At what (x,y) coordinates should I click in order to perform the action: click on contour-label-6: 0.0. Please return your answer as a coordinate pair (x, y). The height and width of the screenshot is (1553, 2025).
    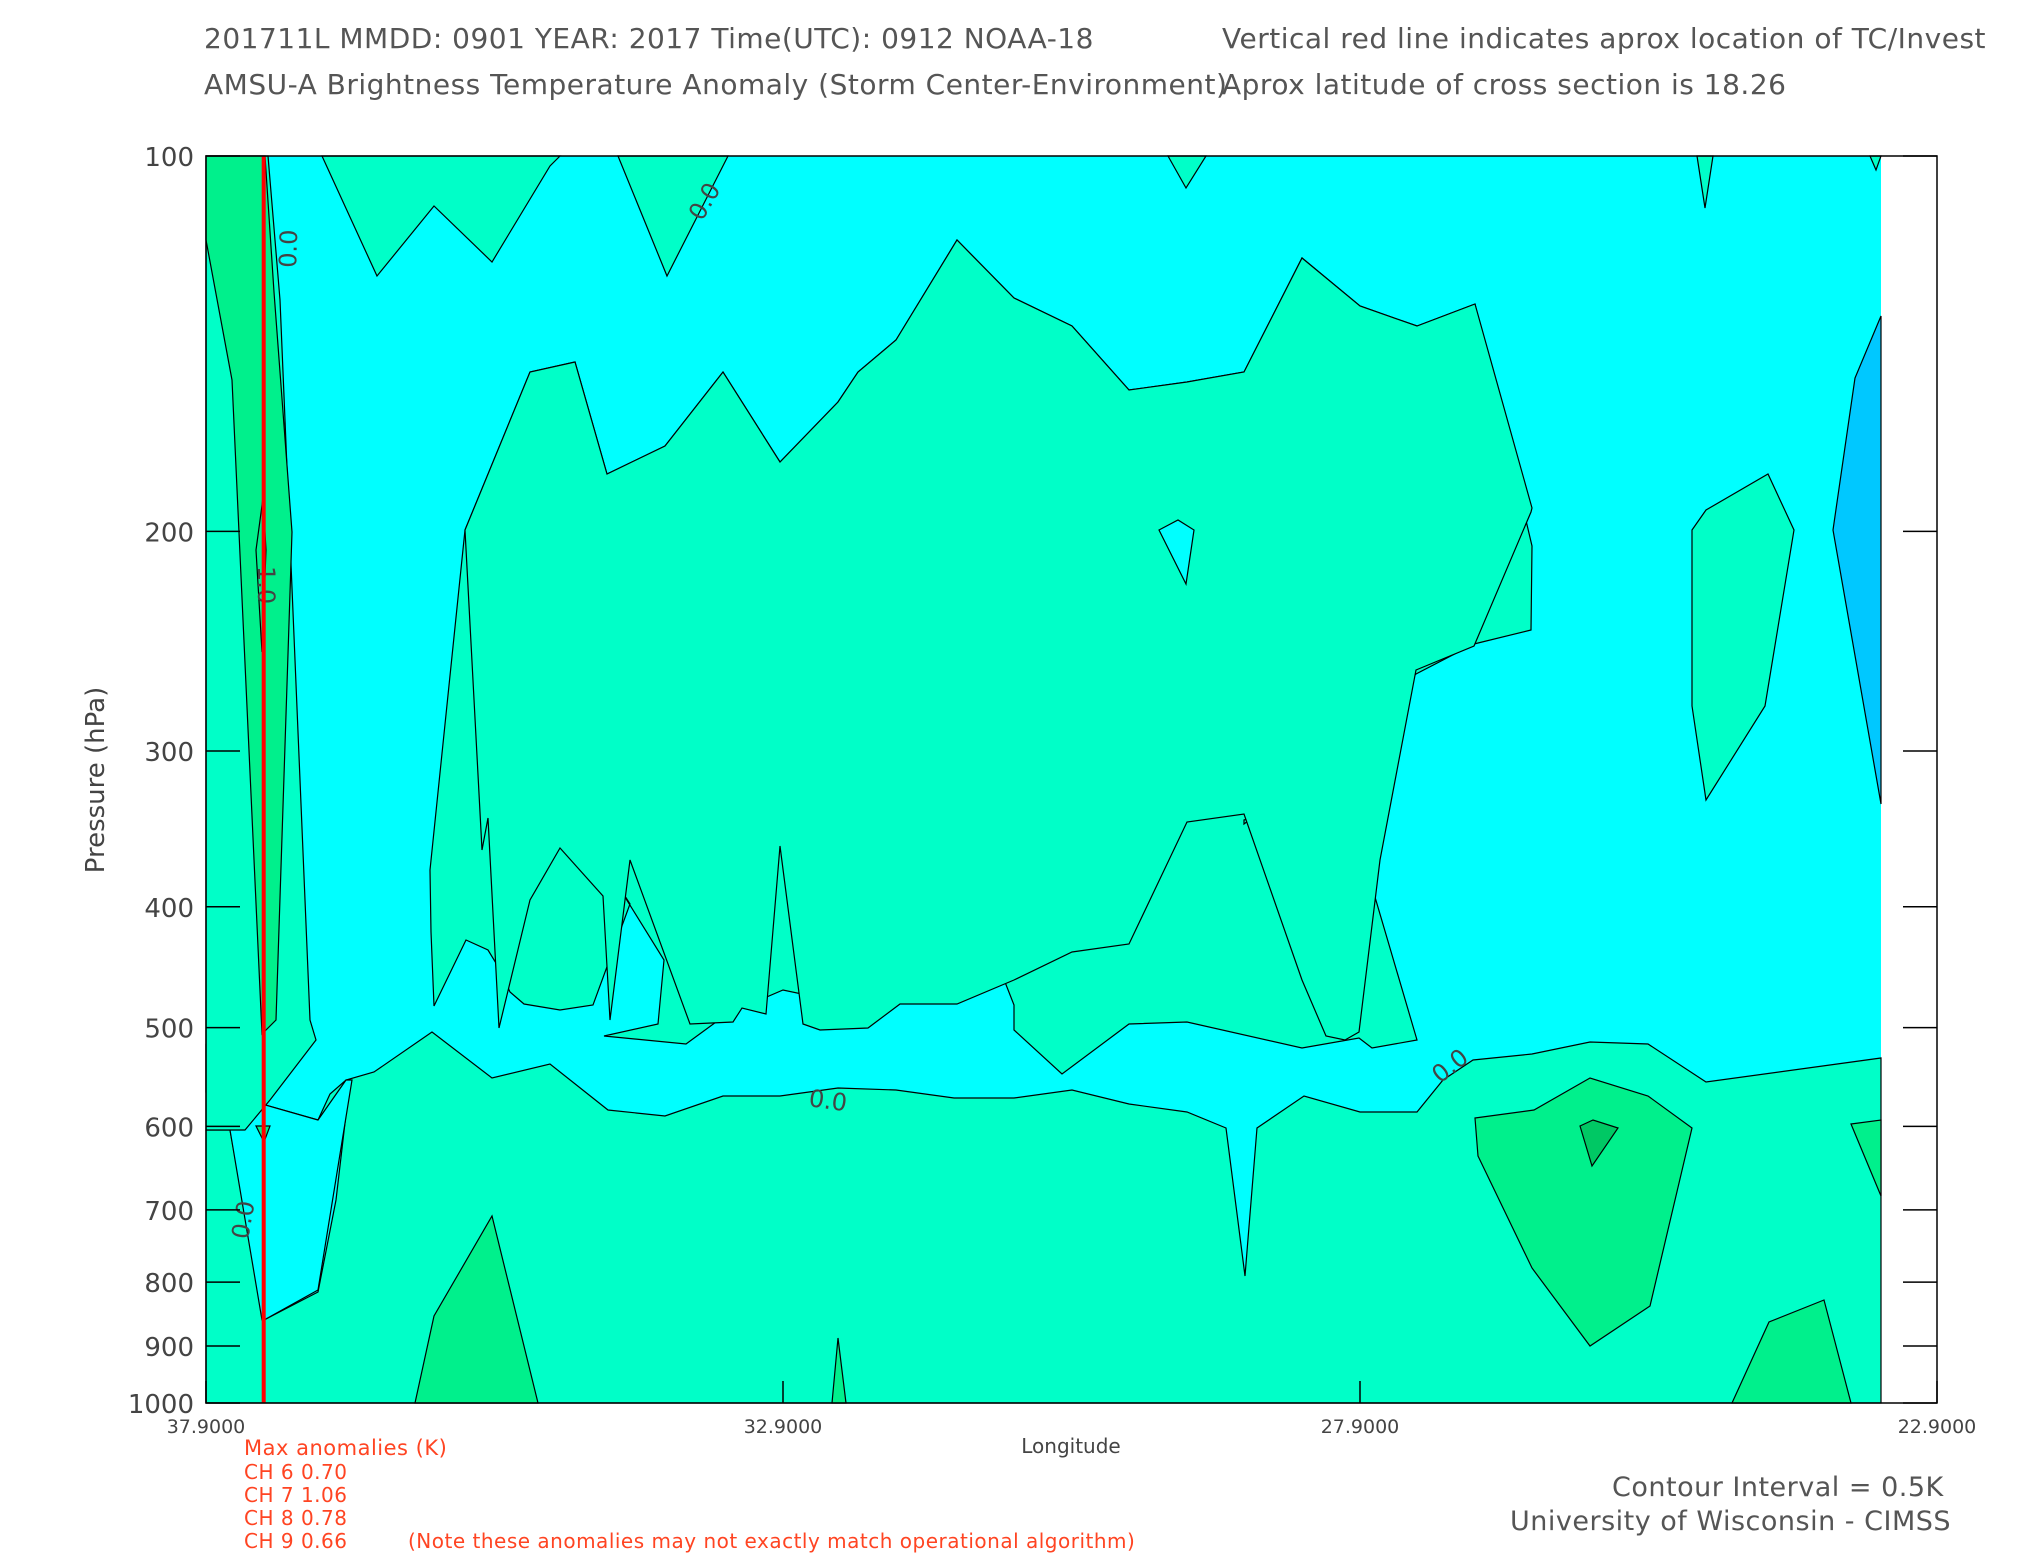
    Looking at the image, I should click on (243, 1220).